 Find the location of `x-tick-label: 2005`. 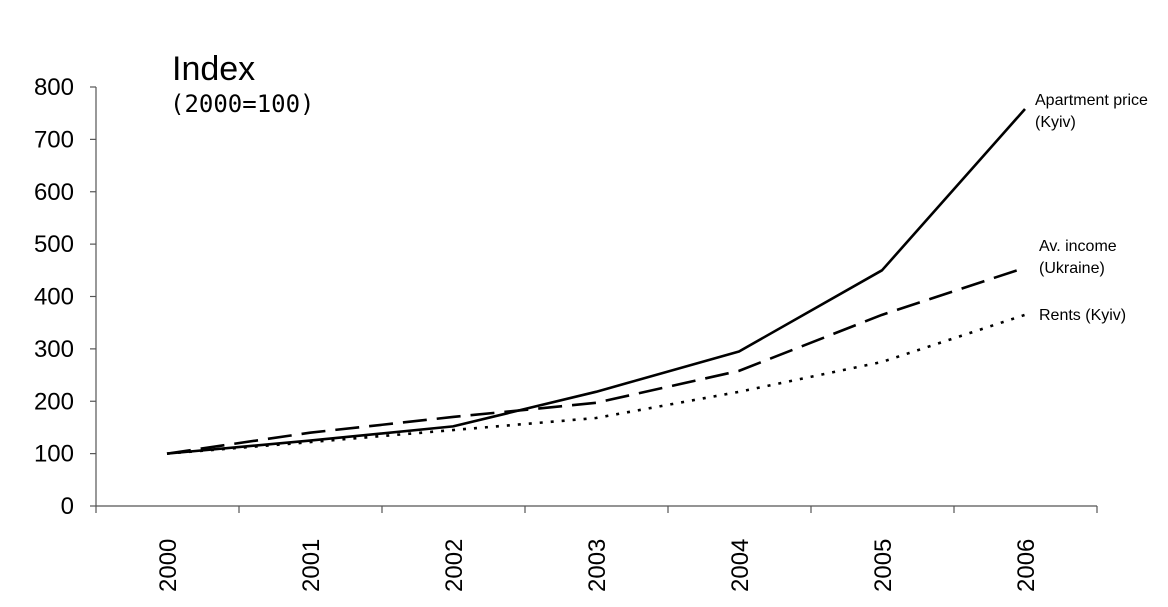

x-tick-label: 2005 is located at coordinates (883, 565).